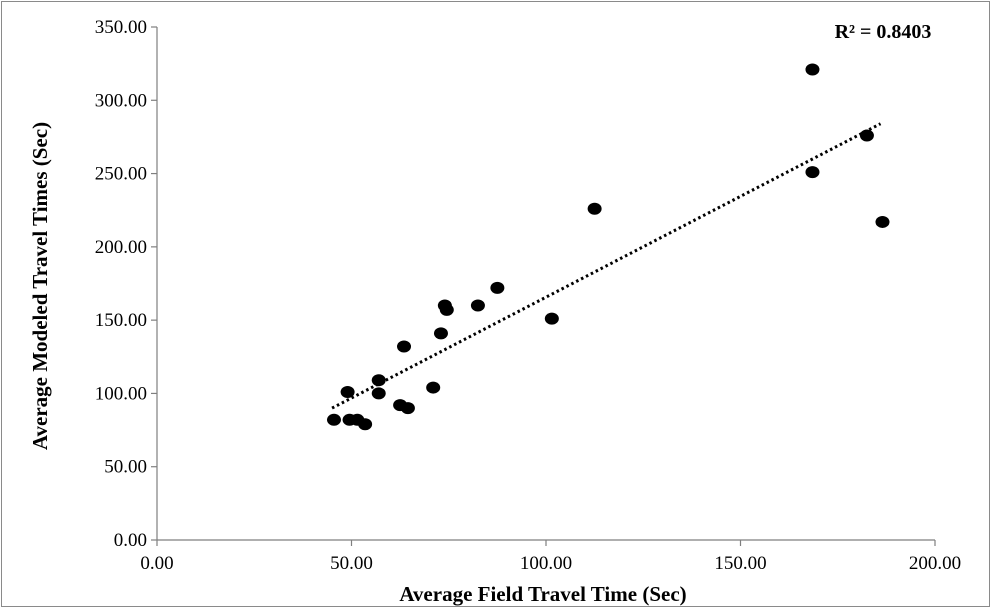 This screenshot has width=993, height=610. I want to click on y-tick-label: 0.00, so click(130, 540).